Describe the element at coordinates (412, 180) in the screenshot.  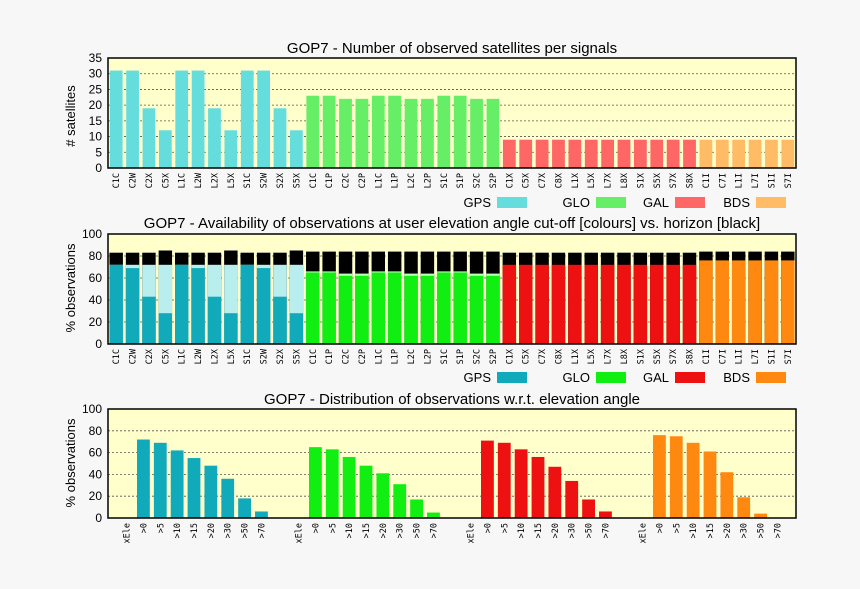
I see `x-tick-label: L2C` at that location.